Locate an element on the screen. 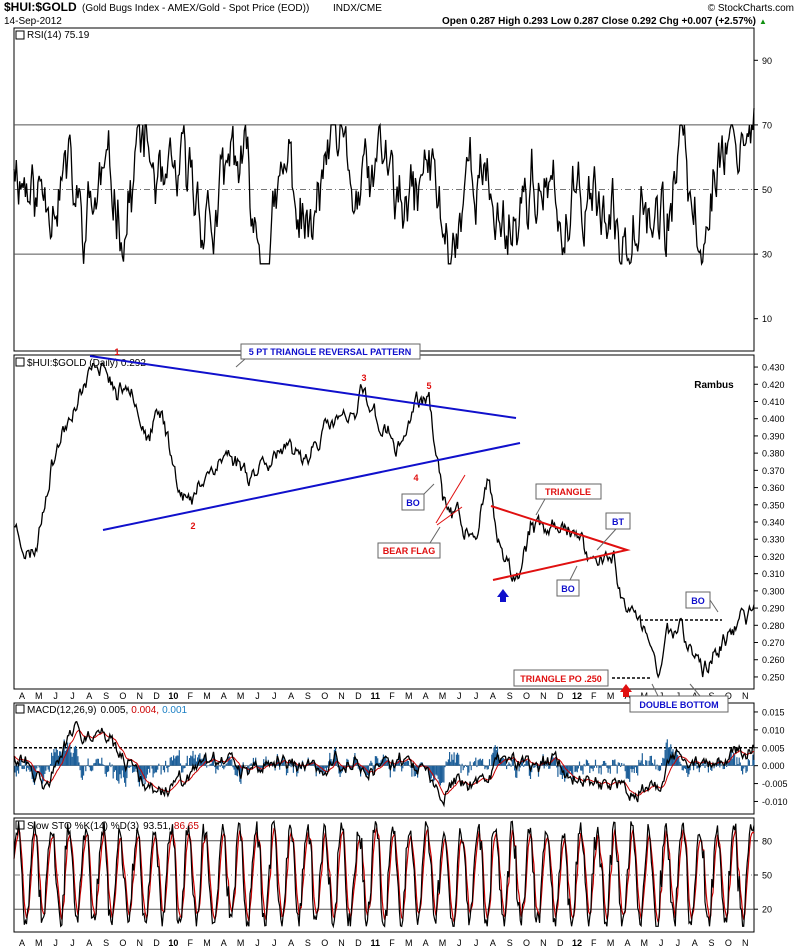 This screenshot has width=800, height=950. pattern-title: 5 PT TRIANGLE REVERSAL PATTERN is located at coordinates (330, 352).